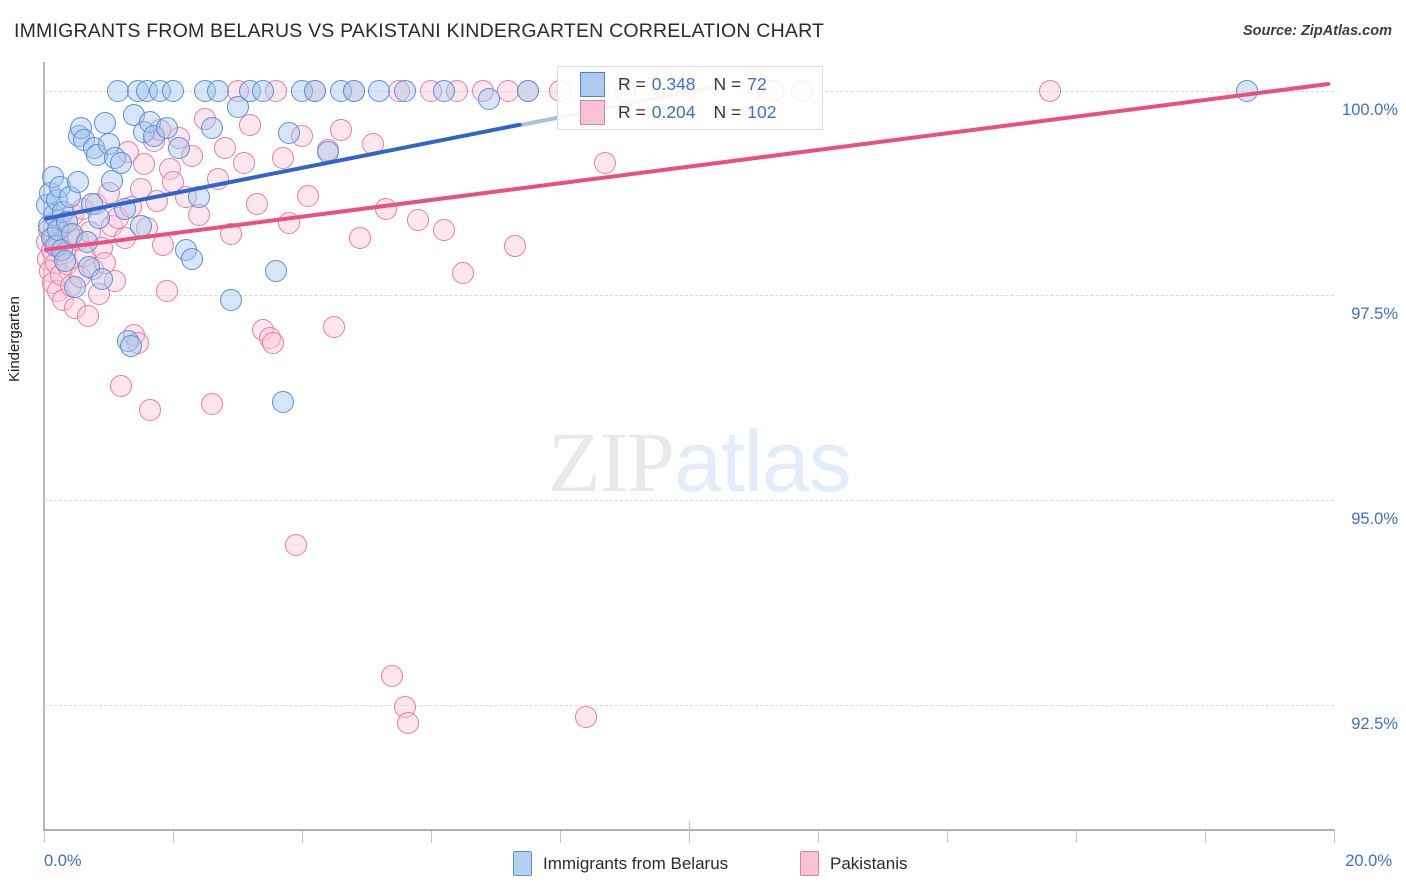 The width and height of the screenshot is (1406, 892). I want to click on gridline-97.5%, so click(689, 296).